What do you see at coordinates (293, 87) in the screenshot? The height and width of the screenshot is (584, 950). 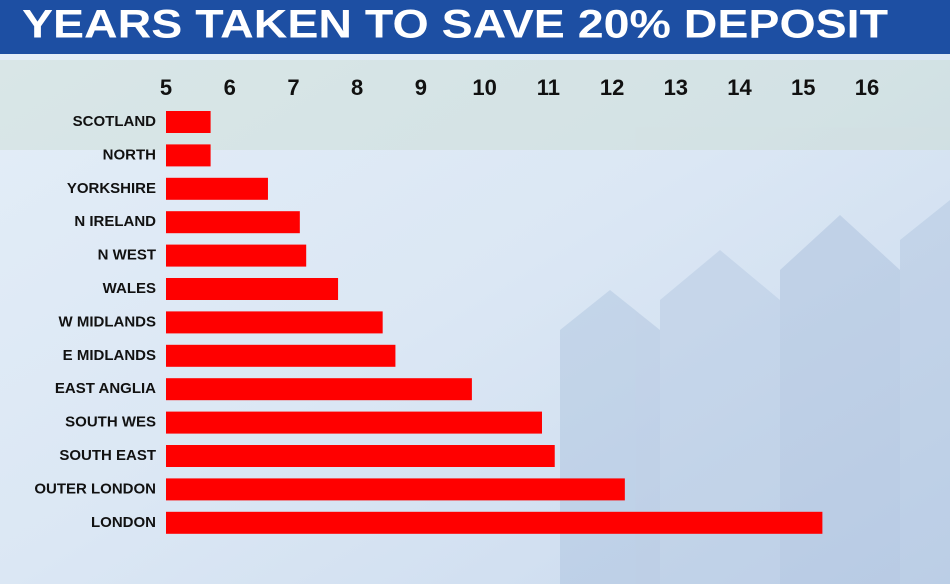 I see `x-tick-label: 7` at bounding box center [293, 87].